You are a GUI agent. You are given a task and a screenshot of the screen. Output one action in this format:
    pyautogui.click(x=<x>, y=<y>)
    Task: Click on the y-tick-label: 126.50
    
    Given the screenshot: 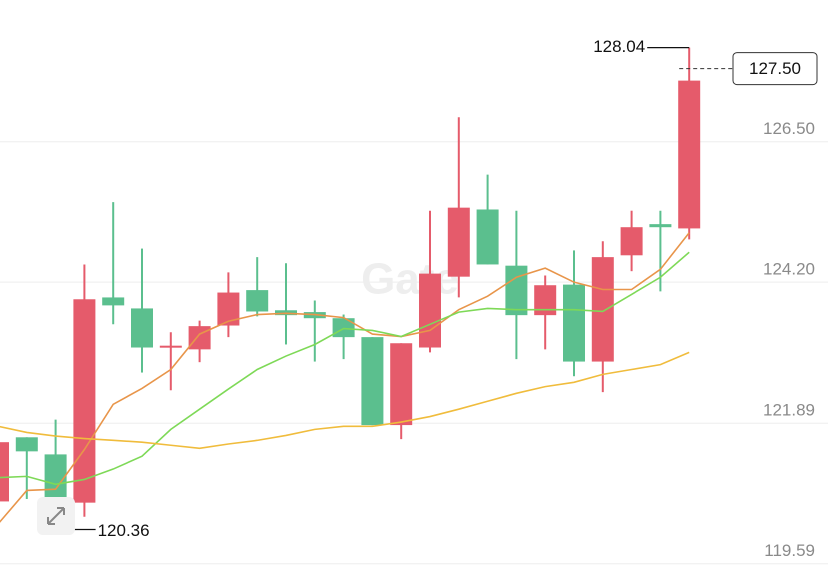 What is the action you would take?
    pyautogui.click(x=789, y=128)
    